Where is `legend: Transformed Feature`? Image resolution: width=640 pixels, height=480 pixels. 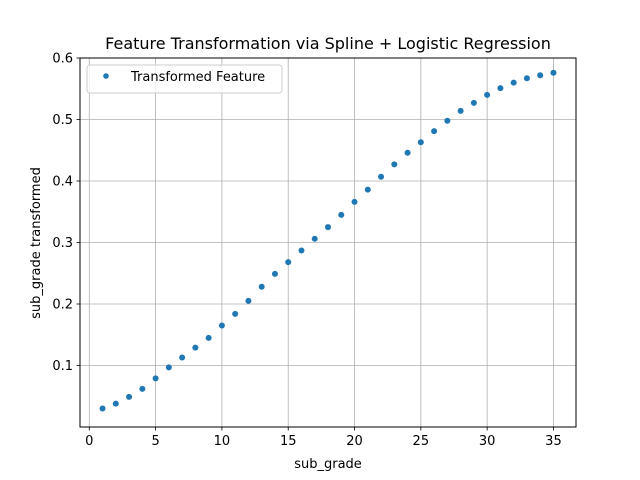 legend: Transformed Feature is located at coordinates (184, 79).